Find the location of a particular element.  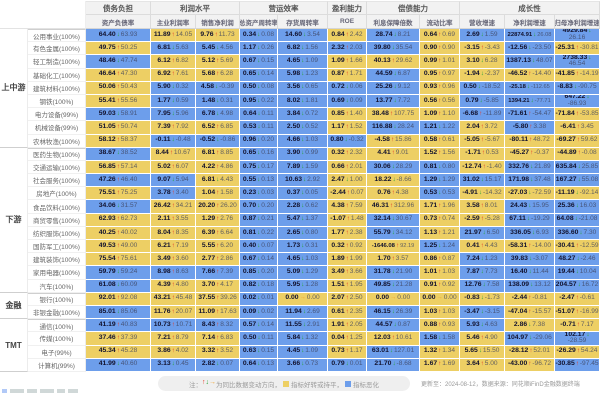

metric-value: 5.12 is located at coordinates (208, 61).